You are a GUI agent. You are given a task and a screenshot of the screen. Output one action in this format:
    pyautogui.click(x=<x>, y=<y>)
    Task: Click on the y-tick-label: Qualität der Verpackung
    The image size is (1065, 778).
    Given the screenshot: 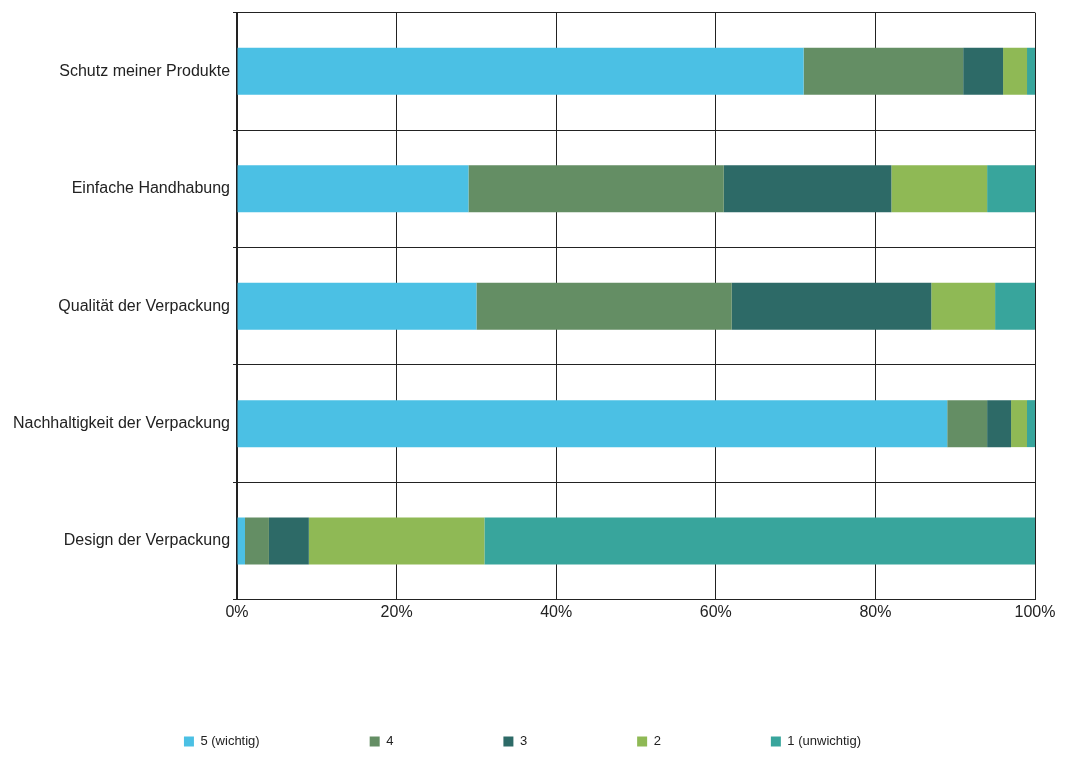 What is the action you would take?
    pyautogui.click(x=144, y=305)
    